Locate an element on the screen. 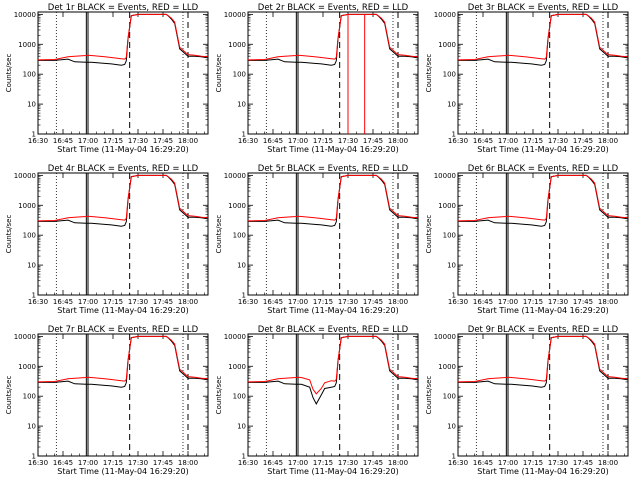  panel-title: Det 7r BLACK = Events, RED = LLD is located at coordinates (123, 330).